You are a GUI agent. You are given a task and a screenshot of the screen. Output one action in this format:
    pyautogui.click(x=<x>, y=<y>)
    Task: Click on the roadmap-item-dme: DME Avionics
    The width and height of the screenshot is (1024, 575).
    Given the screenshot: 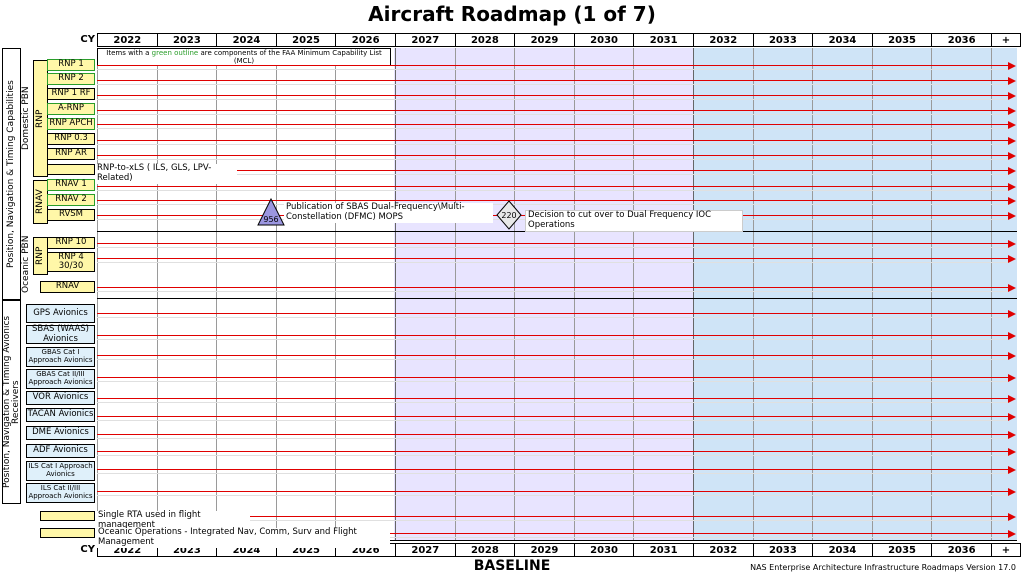 What is the action you would take?
    pyautogui.click(x=60, y=433)
    